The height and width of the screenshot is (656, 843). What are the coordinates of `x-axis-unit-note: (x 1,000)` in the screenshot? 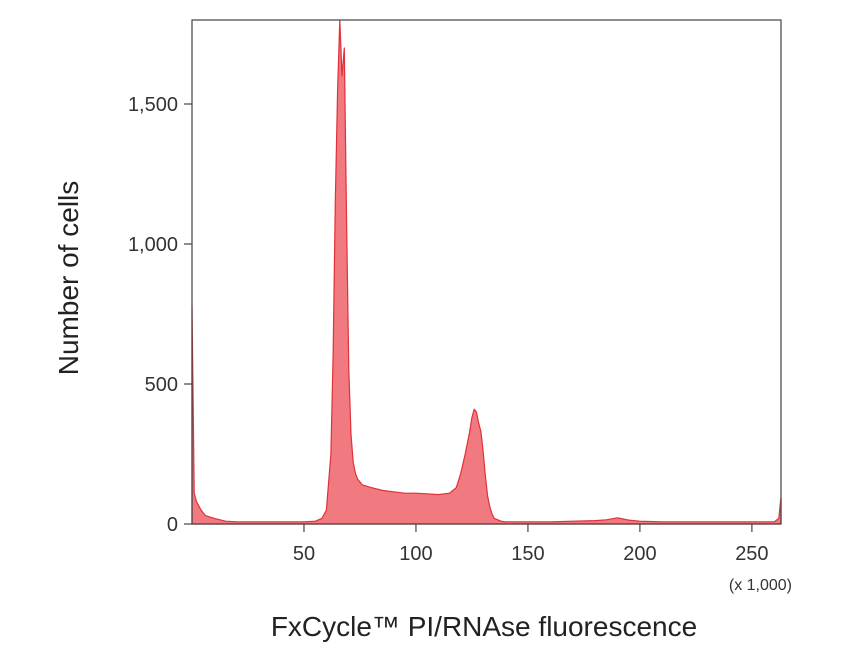 It's located at (760, 585).